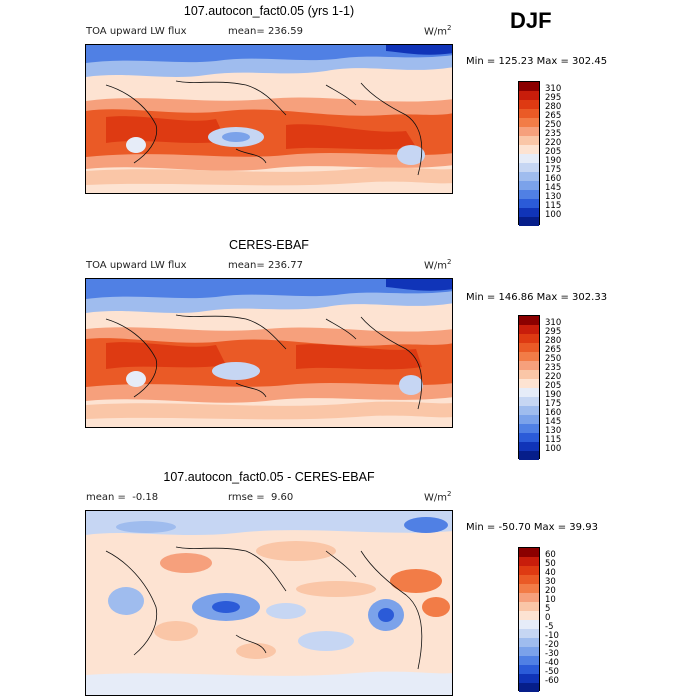  What do you see at coordinates (550, 573) in the screenshot?
I see `colorbar-tick-label: 40` at bounding box center [550, 573].